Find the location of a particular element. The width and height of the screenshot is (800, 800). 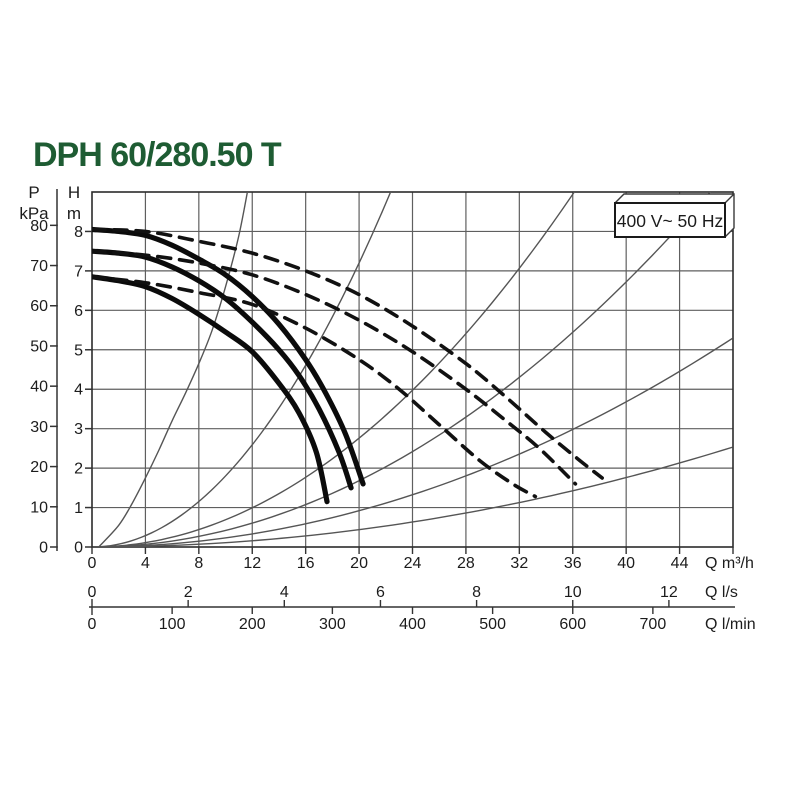

flow-lmin-unit-label: Q l/min is located at coordinates (730, 624).